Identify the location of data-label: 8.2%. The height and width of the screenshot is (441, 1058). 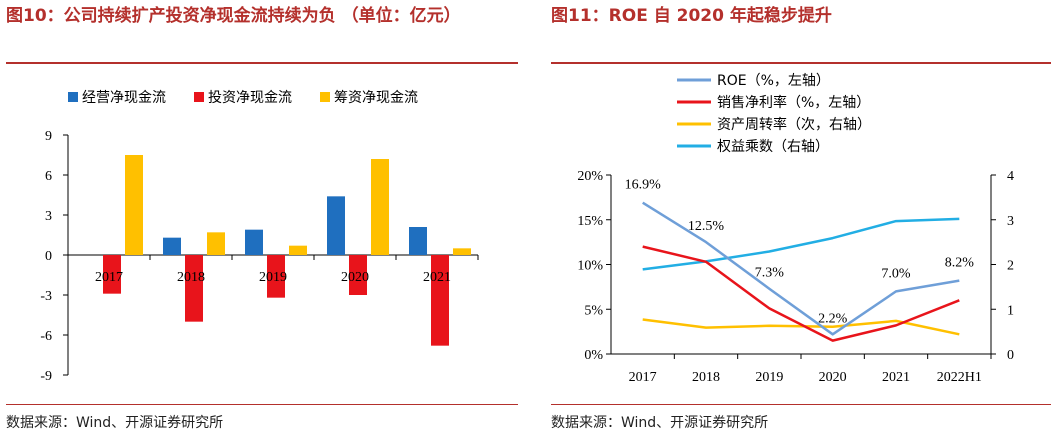
(960, 263).